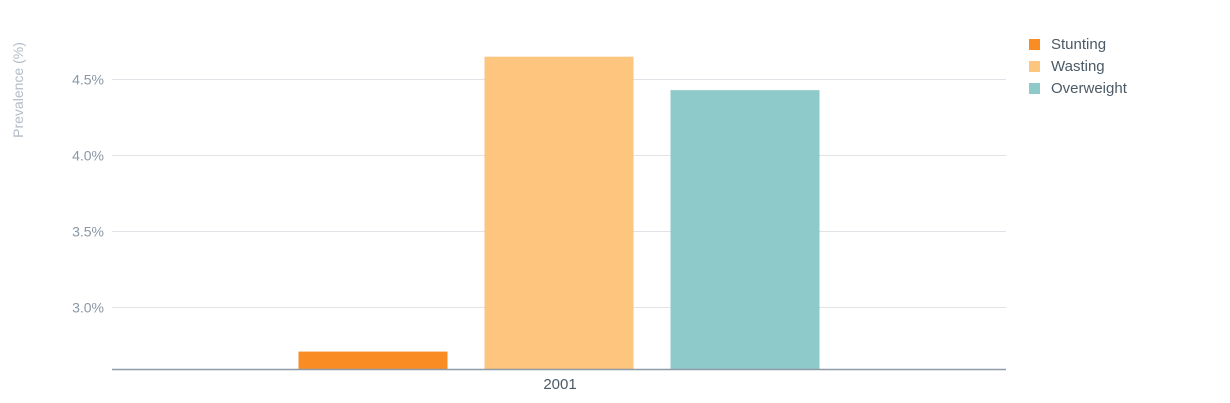 This screenshot has width=1230, height=403. I want to click on legend-label-overweight: Overweight, so click(1089, 88).